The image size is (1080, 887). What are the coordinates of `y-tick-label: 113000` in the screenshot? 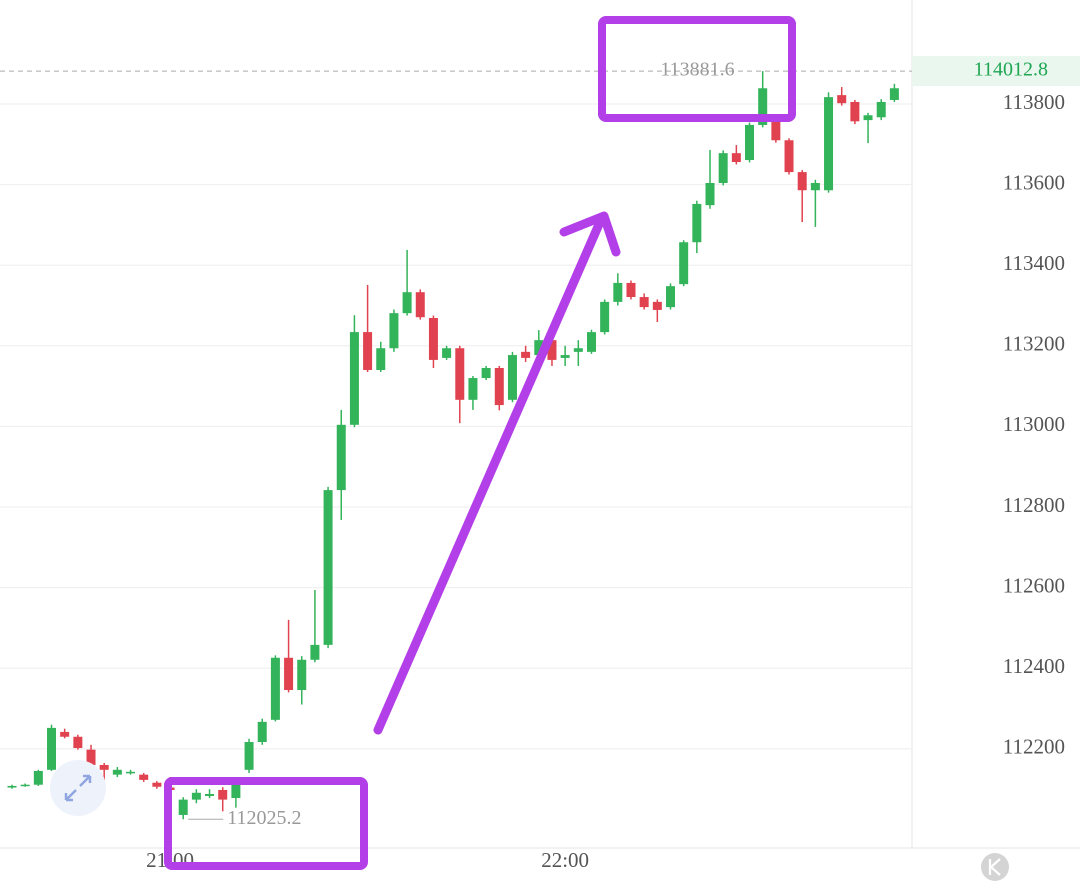 It's located at (1034, 424).